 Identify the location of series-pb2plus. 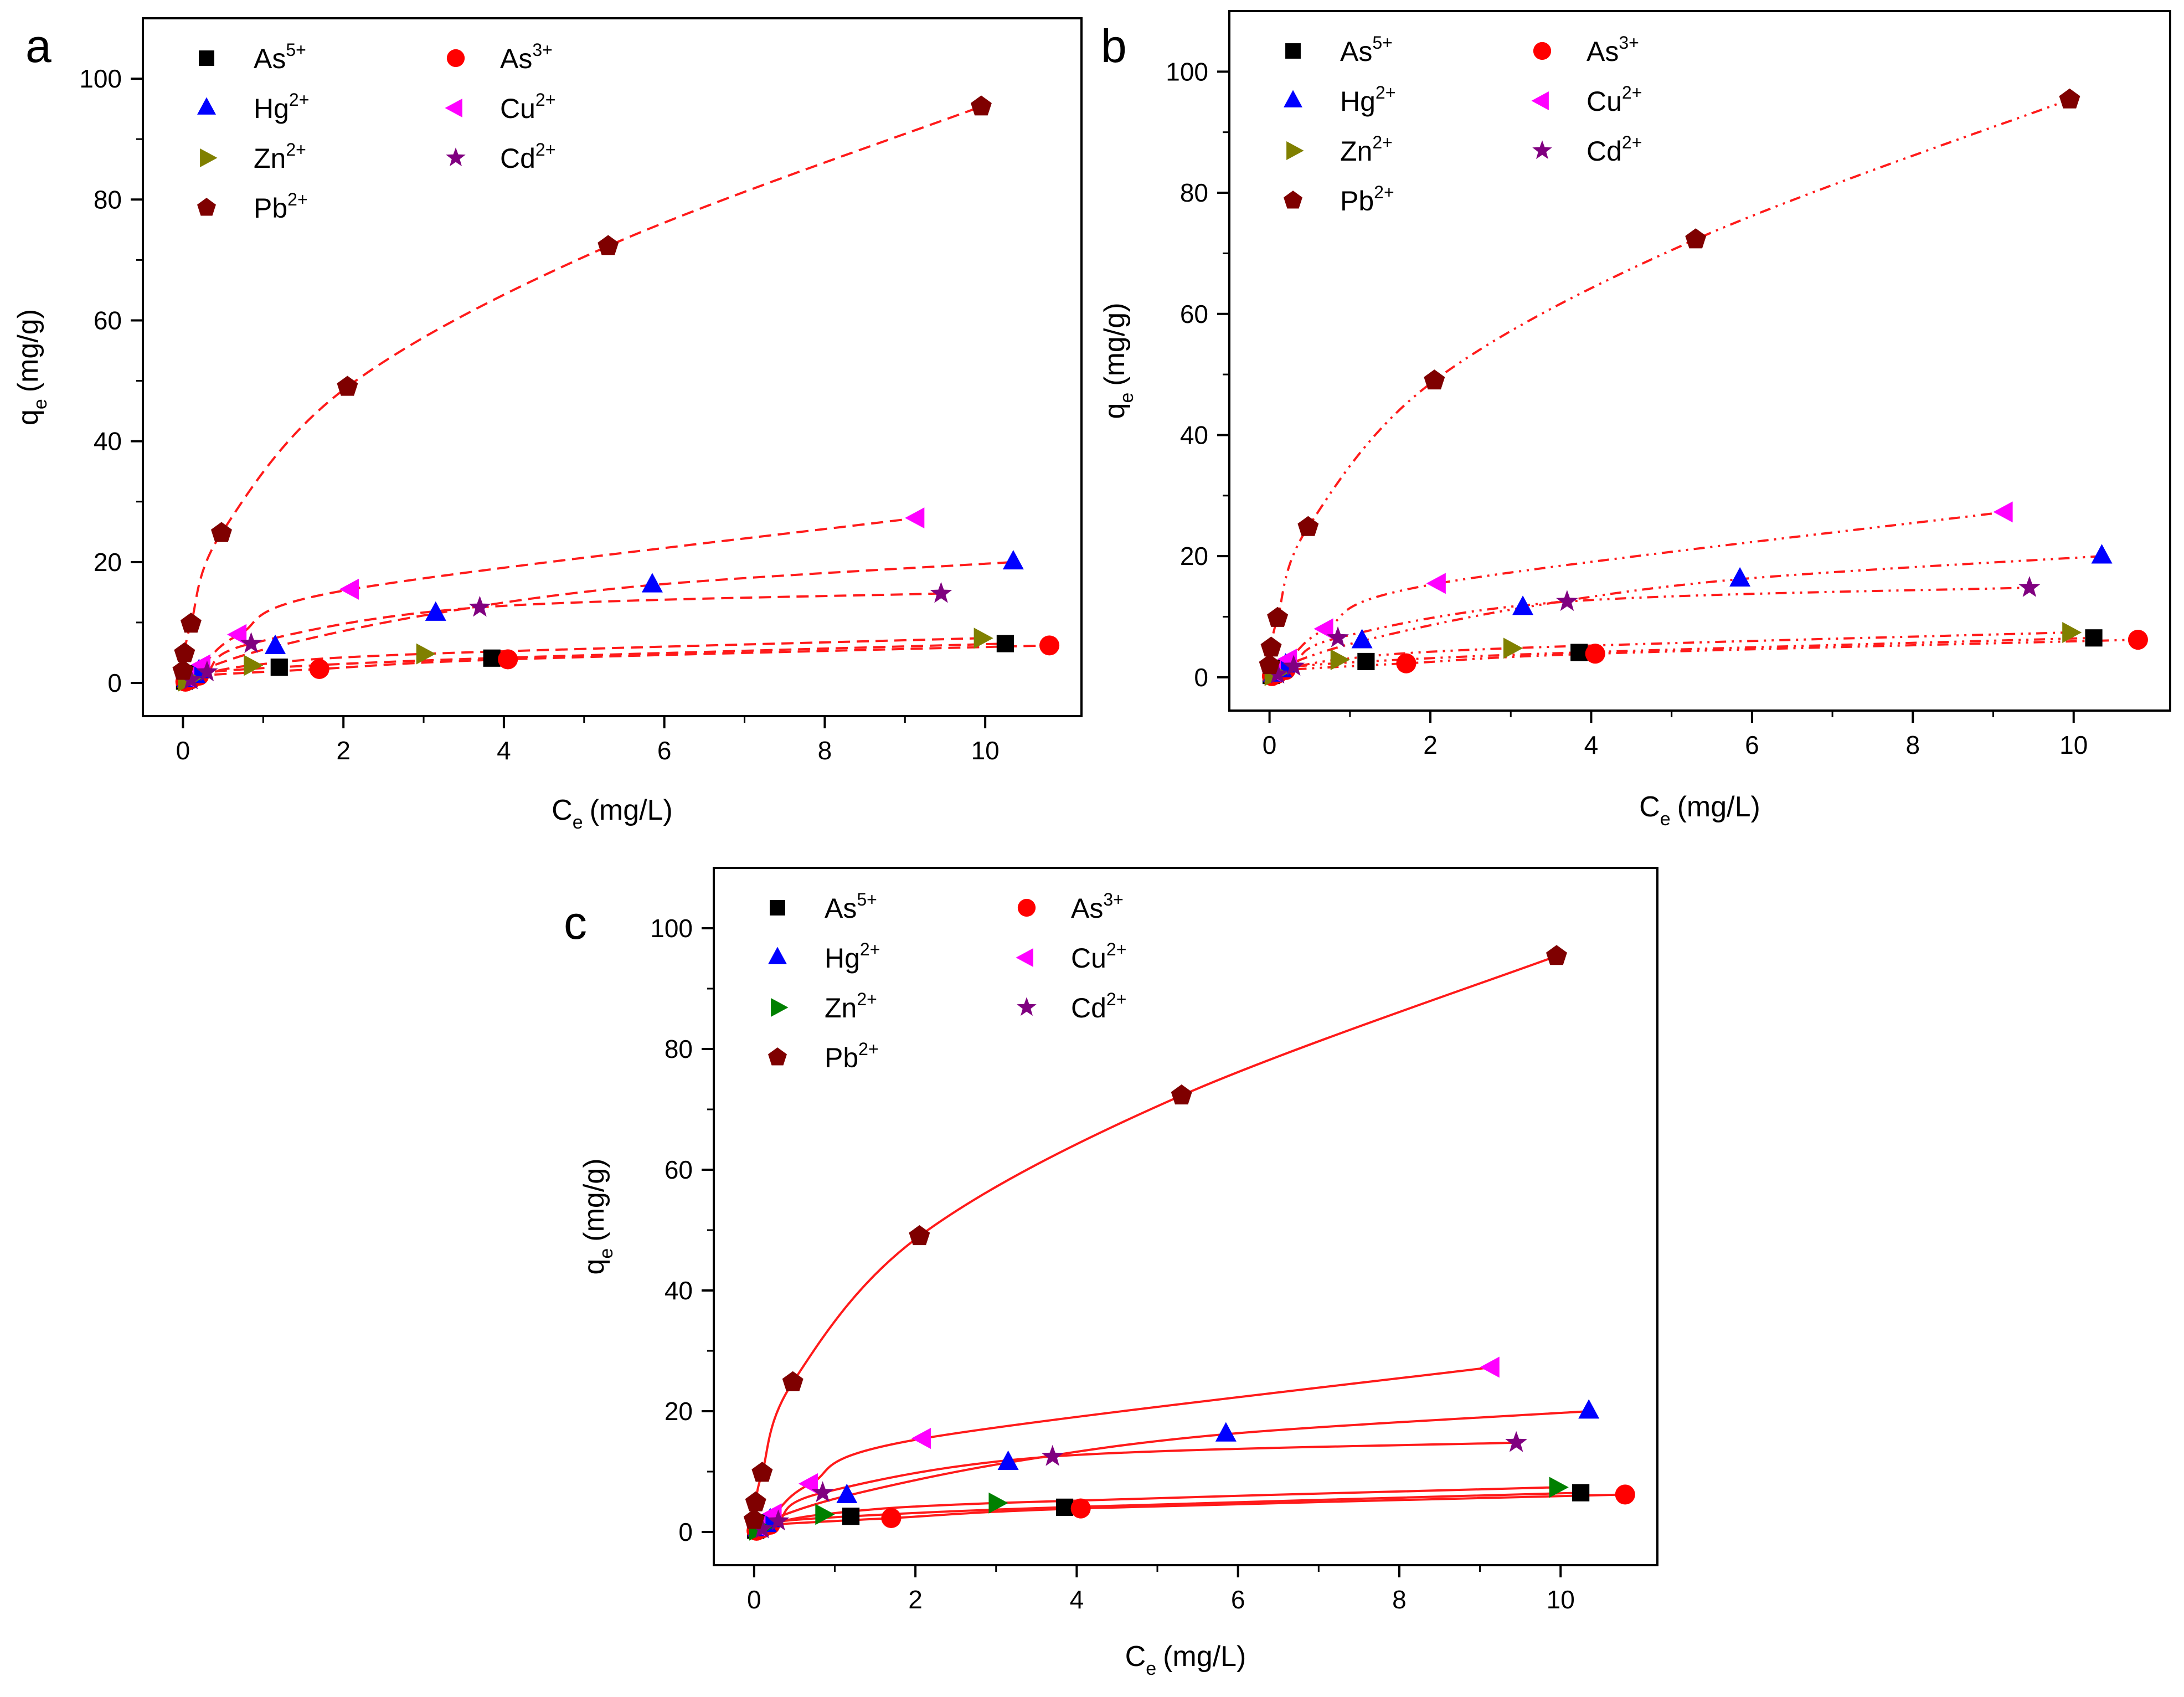
(1669, 381).